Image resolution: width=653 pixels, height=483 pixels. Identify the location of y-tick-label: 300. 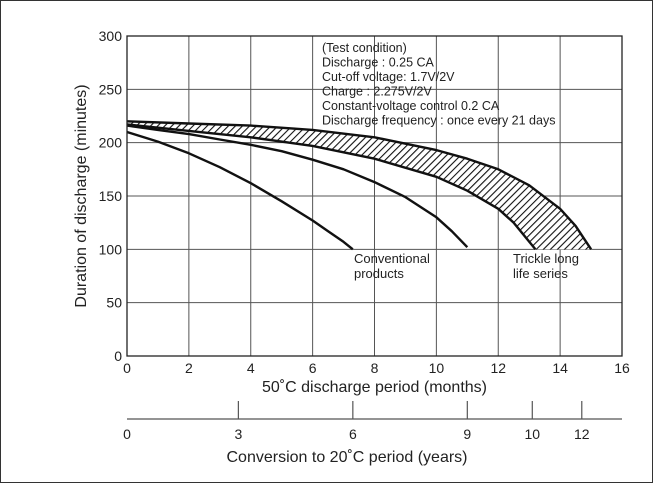
(111, 36).